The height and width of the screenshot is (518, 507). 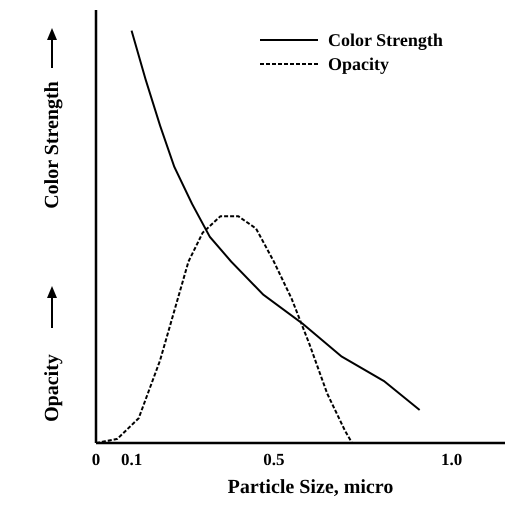 What do you see at coordinates (131, 459) in the screenshot?
I see `x-tick-label: 0.1` at bounding box center [131, 459].